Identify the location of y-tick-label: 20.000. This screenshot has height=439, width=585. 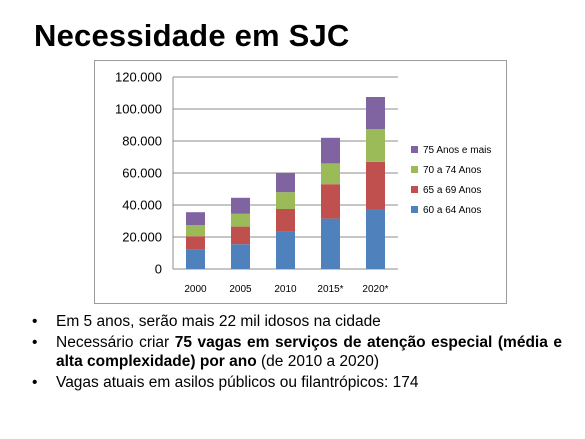
(142, 237).